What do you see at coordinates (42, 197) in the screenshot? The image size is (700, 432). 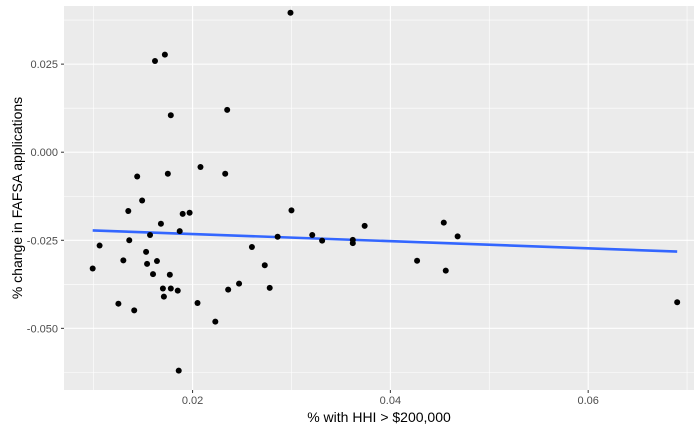 I see `y-tick-labels: 0.025 0.000 -0.025 -0.050` at bounding box center [42, 197].